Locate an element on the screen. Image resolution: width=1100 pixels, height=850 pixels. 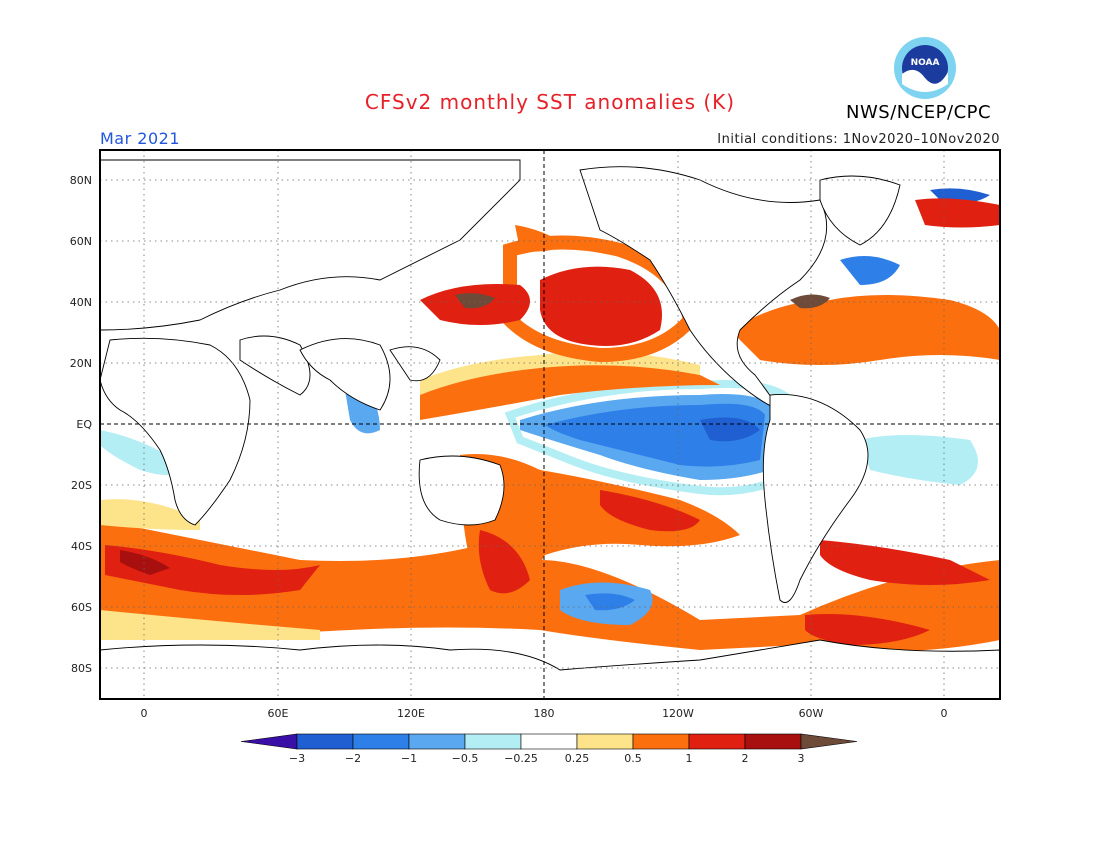
colorbar-level-label: 3 is located at coordinates (801, 758).